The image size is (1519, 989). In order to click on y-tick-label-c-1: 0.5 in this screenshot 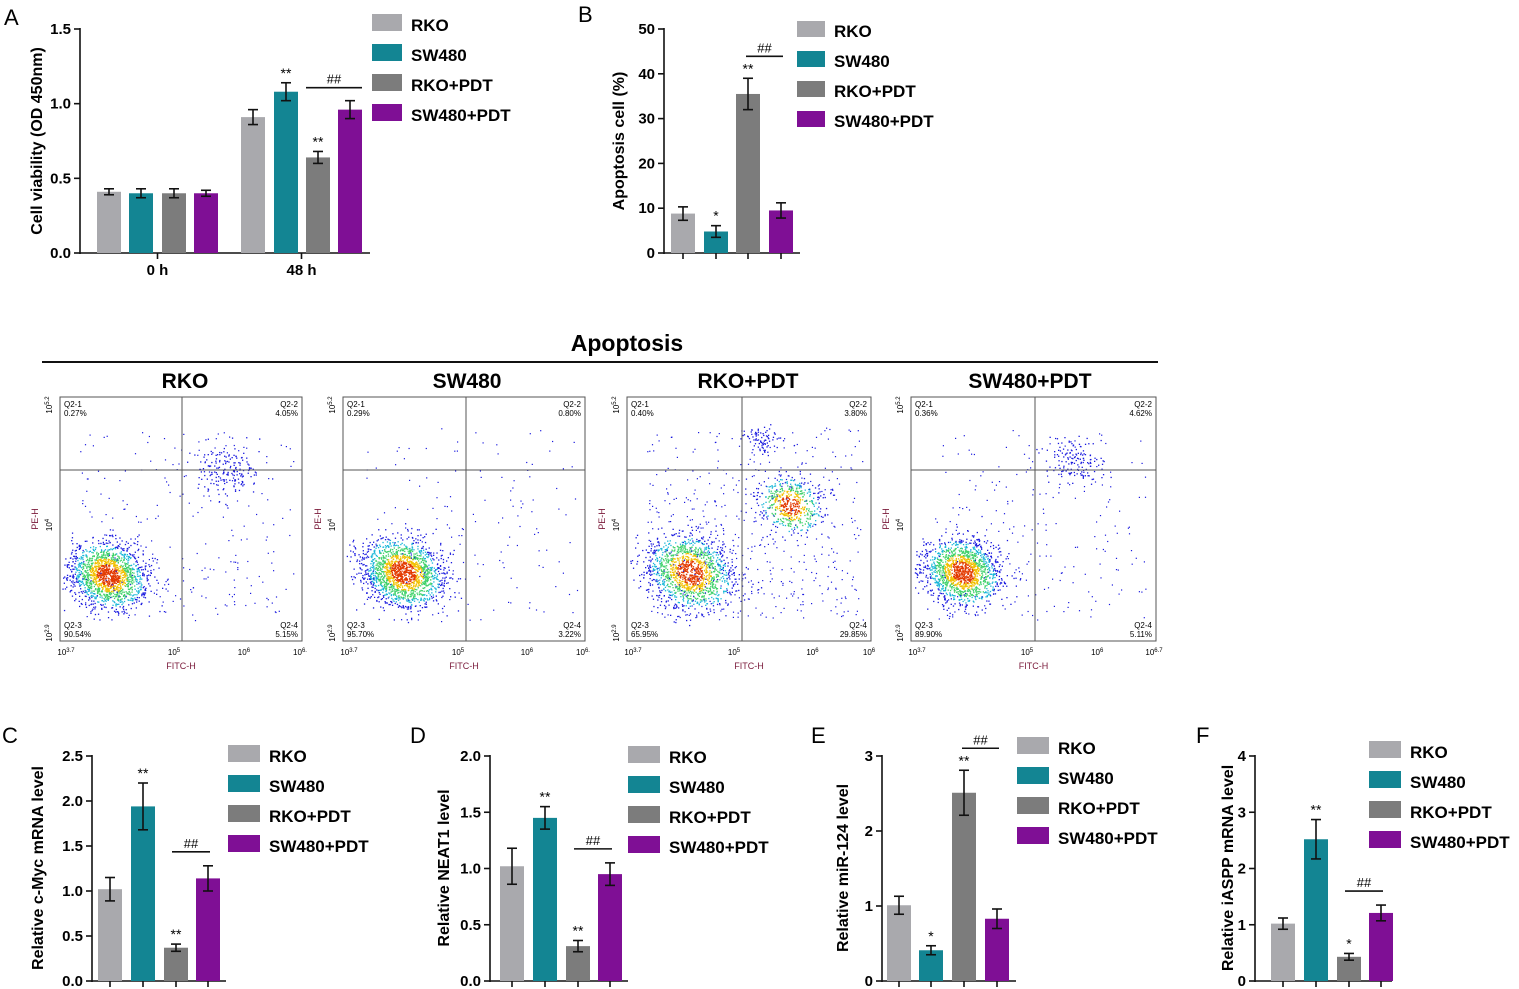, I will do `click(72, 936)`.